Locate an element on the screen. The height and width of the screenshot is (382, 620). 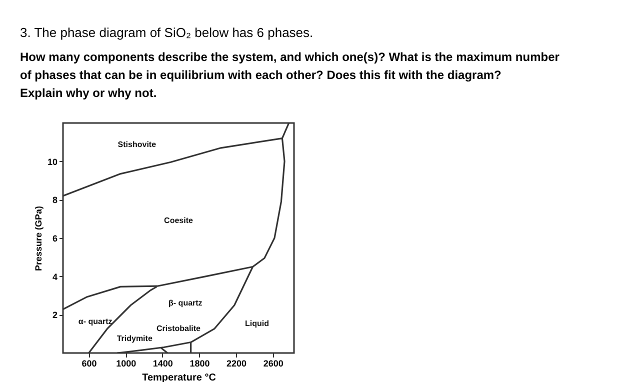
y-tick-label: 2 is located at coordinates (55, 315).